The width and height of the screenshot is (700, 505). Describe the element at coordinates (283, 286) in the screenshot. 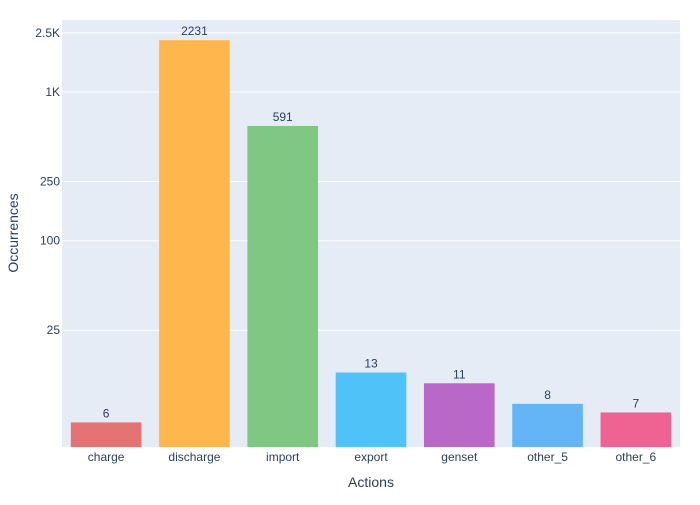

I see `bar-import` at that location.